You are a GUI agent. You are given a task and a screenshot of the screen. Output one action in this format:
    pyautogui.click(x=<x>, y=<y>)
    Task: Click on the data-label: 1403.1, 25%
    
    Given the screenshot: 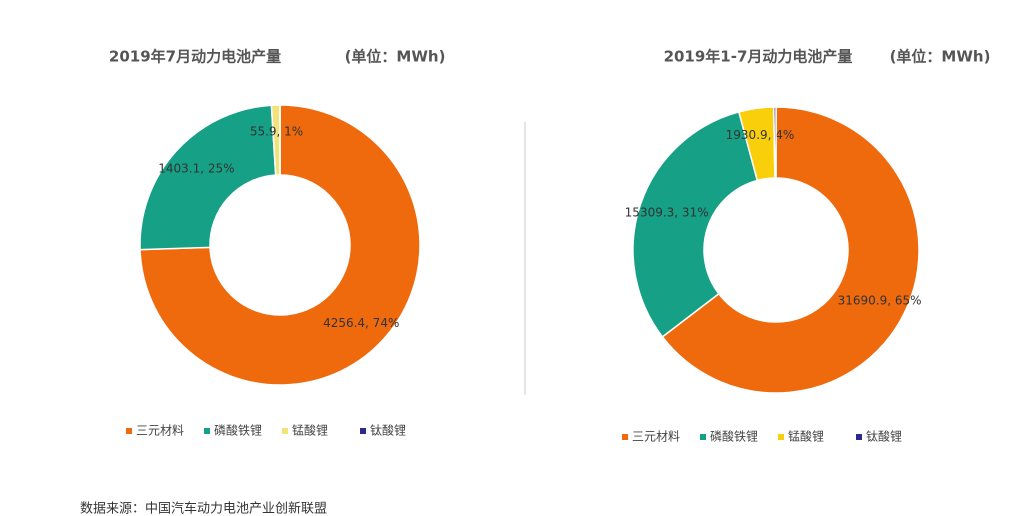 What is the action you would take?
    pyautogui.click(x=196, y=168)
    